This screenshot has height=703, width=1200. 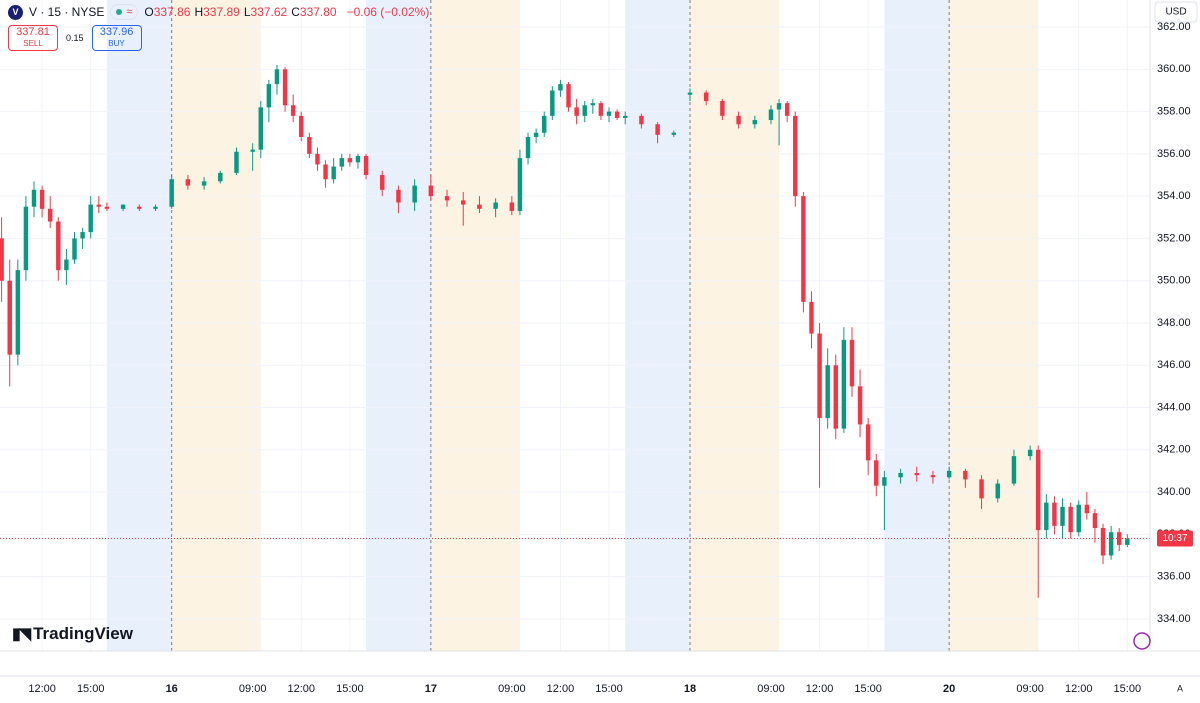 What do you see at coordinates (72, 634) in the screenshot?
I see `brand: ▮◥ TradingView` at bounding box center [72, 634].